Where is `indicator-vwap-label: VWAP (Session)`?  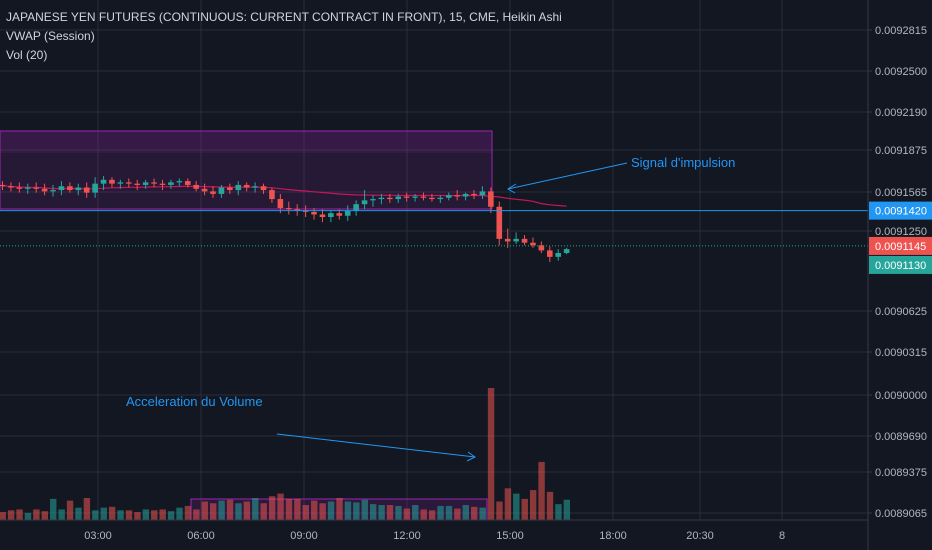 indicator-vwap-label: VWAP (Session) is located at coordinates (50, 36).